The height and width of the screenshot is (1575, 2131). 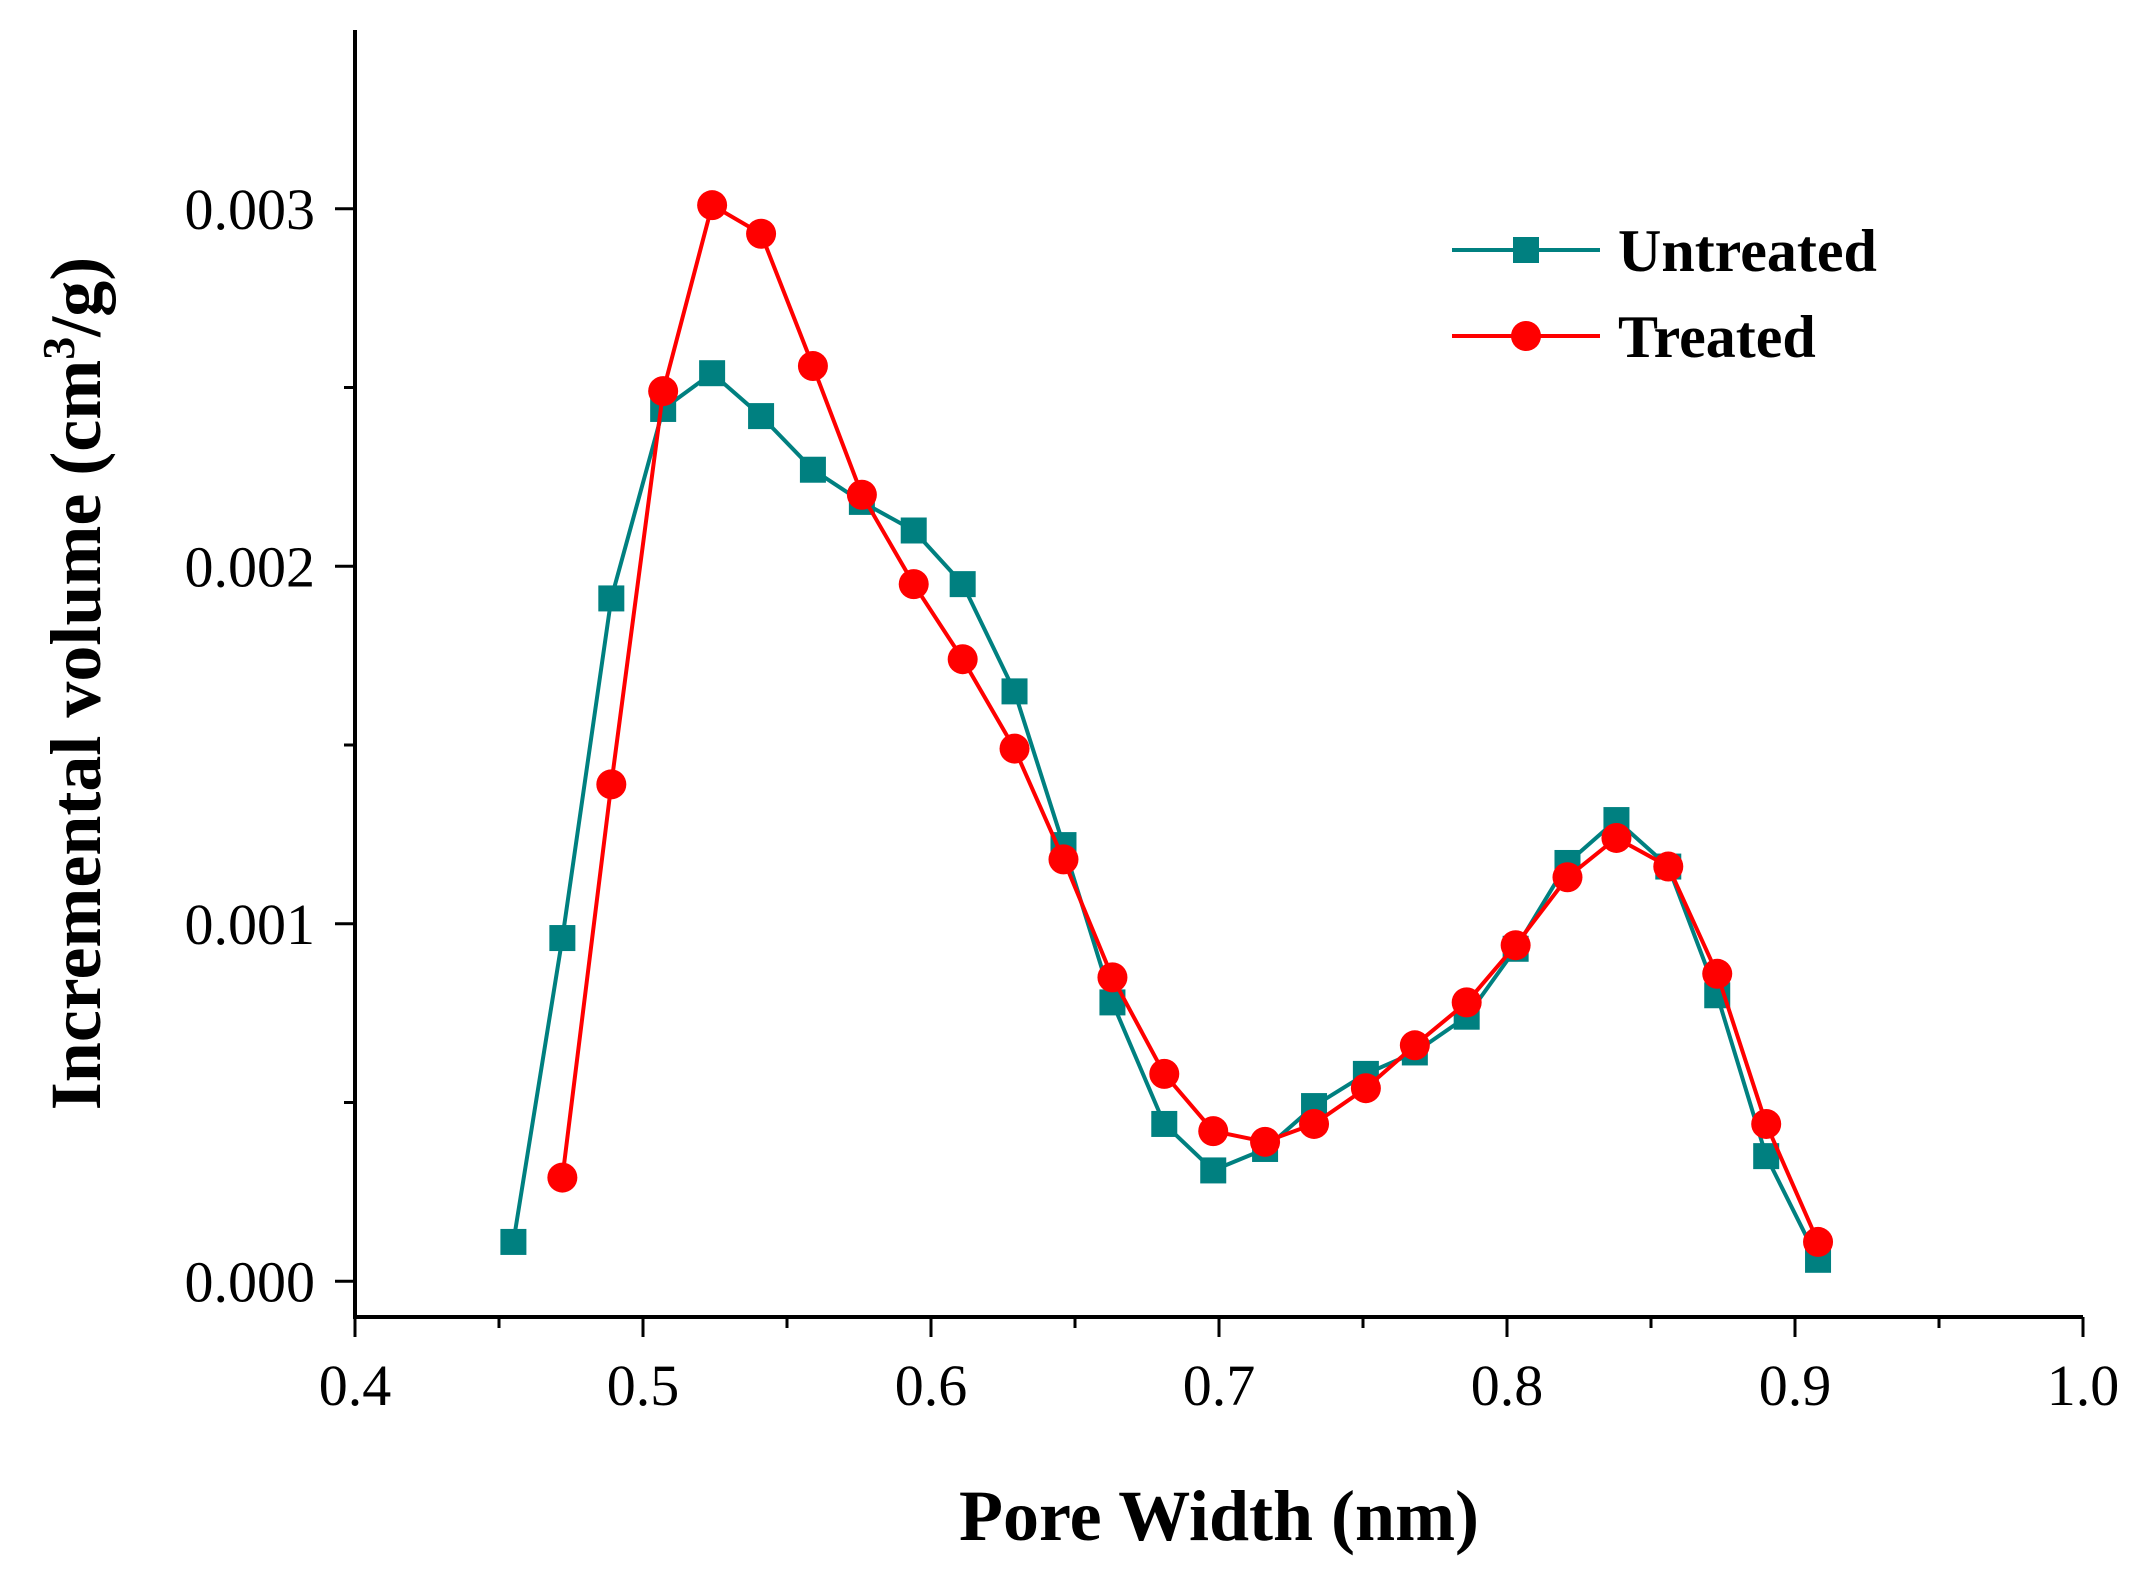 What do you see at coordinates (250, 566) in the screenshot?
I see `y-tick-label: 0.002` at bounding box center [250, 566].